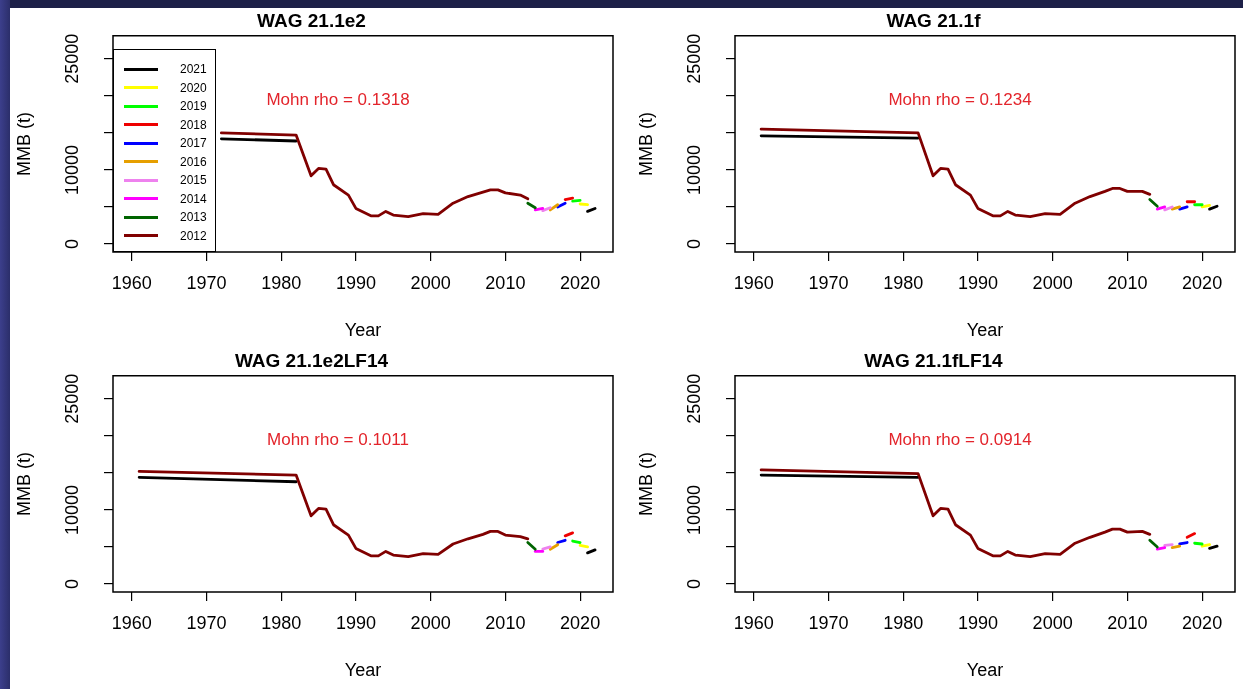  What do you see at coordinates (193, 180) in the screenshot?
I see `legend-label: 2015` at bounding box center [193, 180].